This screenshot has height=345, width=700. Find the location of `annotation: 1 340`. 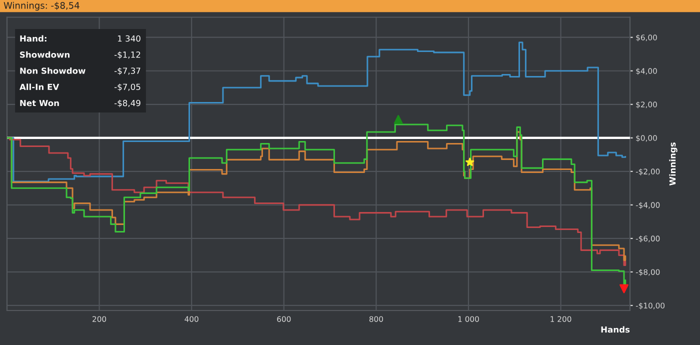

annotation: 1 340 is located at coordinates (129, 38).